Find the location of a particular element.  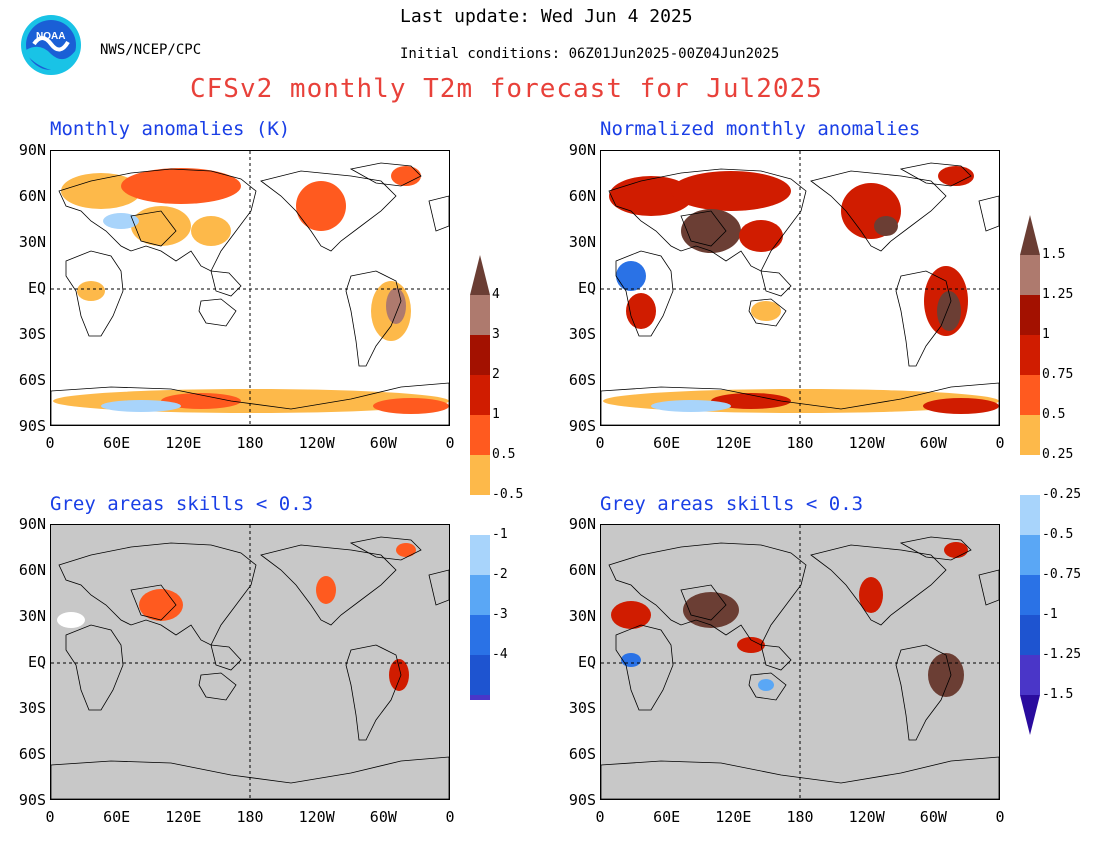

last-update: Last update: Wed Jun 4 2025 is located at coordinates (546, 16).